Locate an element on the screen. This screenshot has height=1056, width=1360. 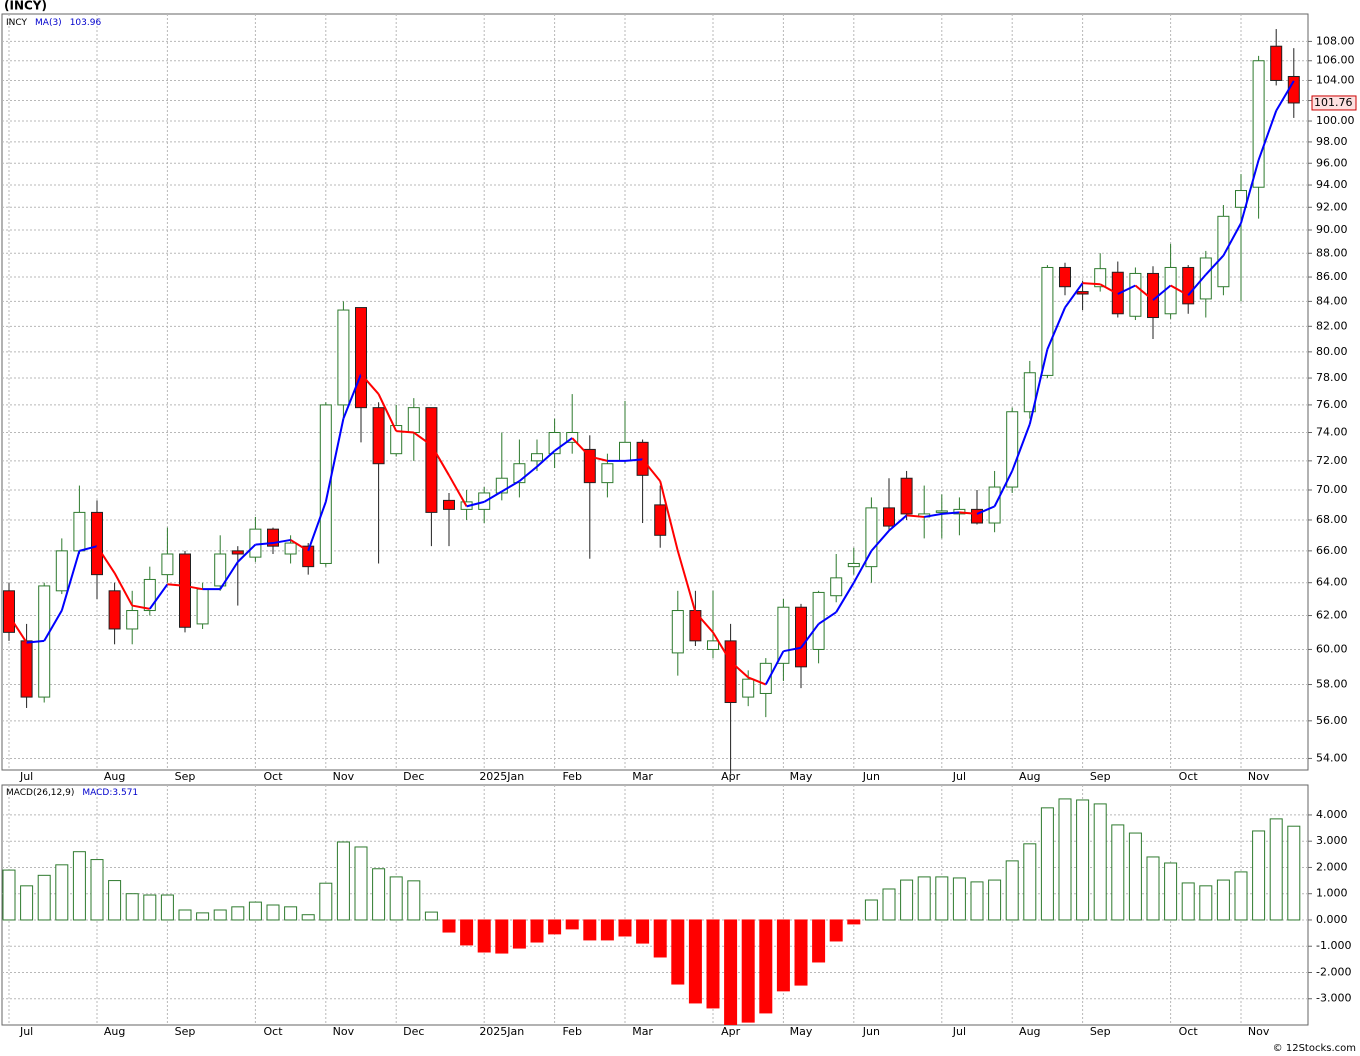
y-tick-label: 0.000 is located at coordinates (1332, 919).